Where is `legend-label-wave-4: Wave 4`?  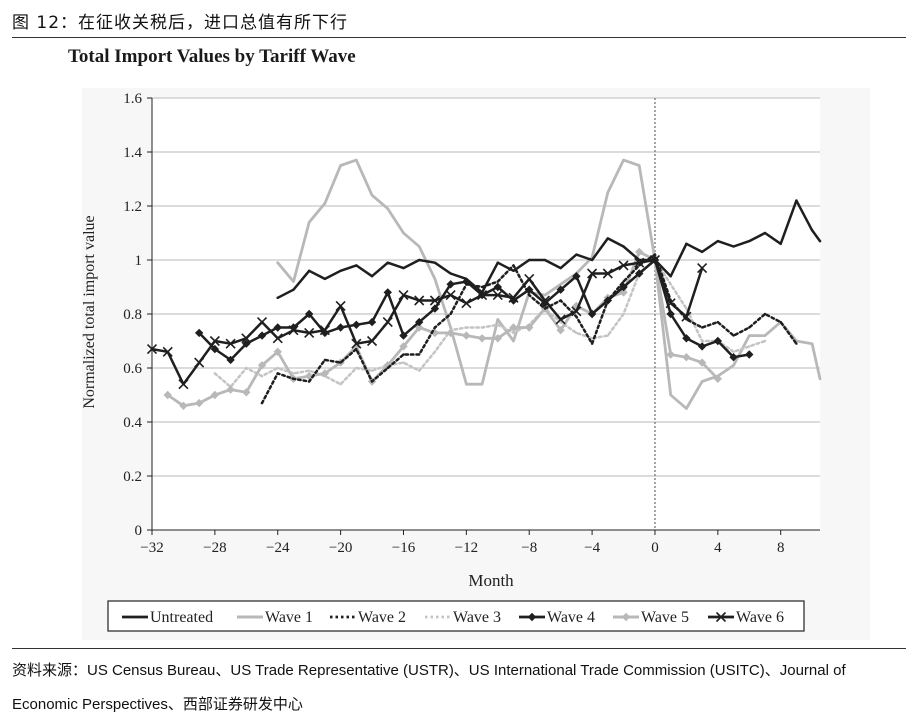
legend-label-wave-4: Wave 4 is located at coordinates (571, 617).